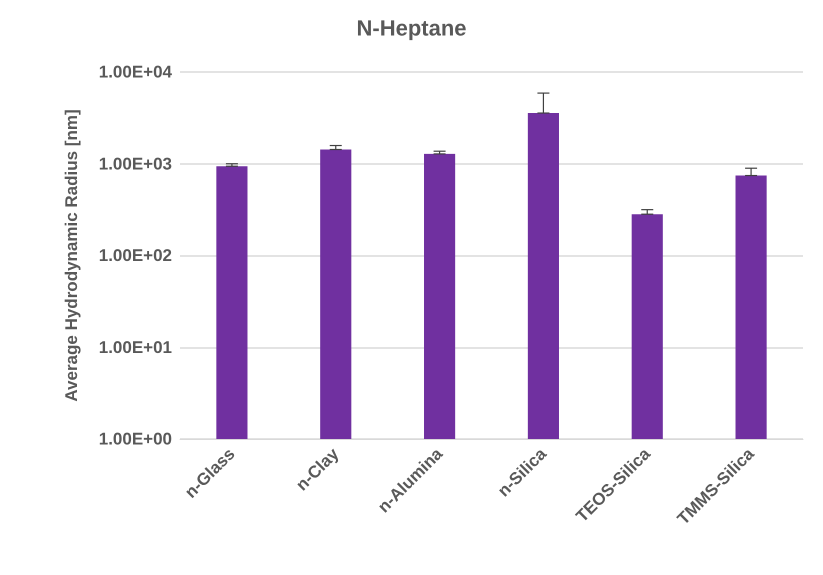  What do you see at coordinates (411, 28) in the screenshot?
I see `chart-title: N-Heptane` at bounding box center [411, 28].